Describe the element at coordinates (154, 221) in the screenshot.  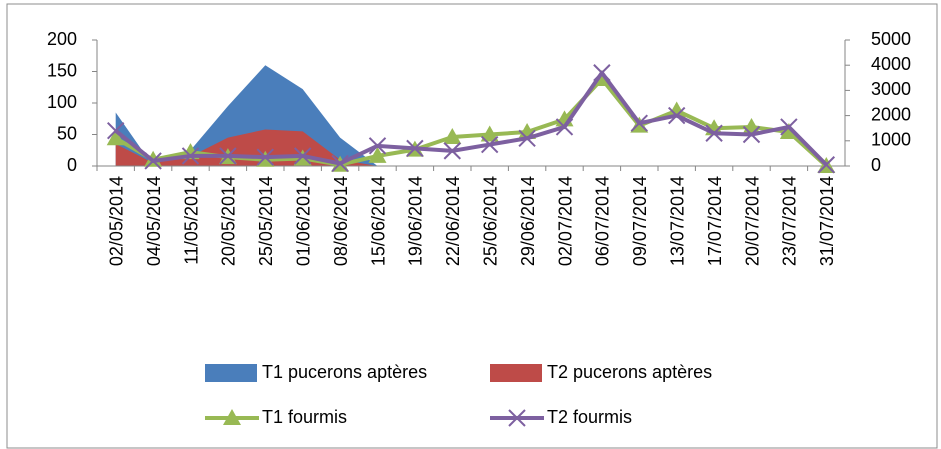
I see `x-tick-label: 04/05/2014` at that location.